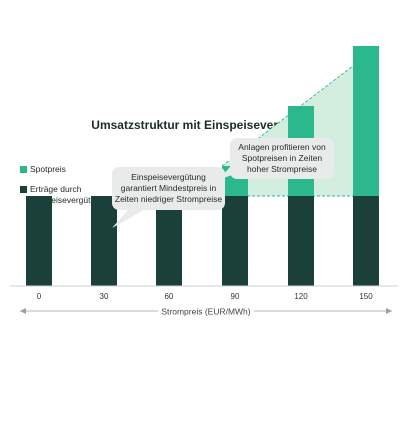 Image resolution: width=411 pixels, height=435 pixels. I want to click on x-axis-arrow, so click(206, 311).